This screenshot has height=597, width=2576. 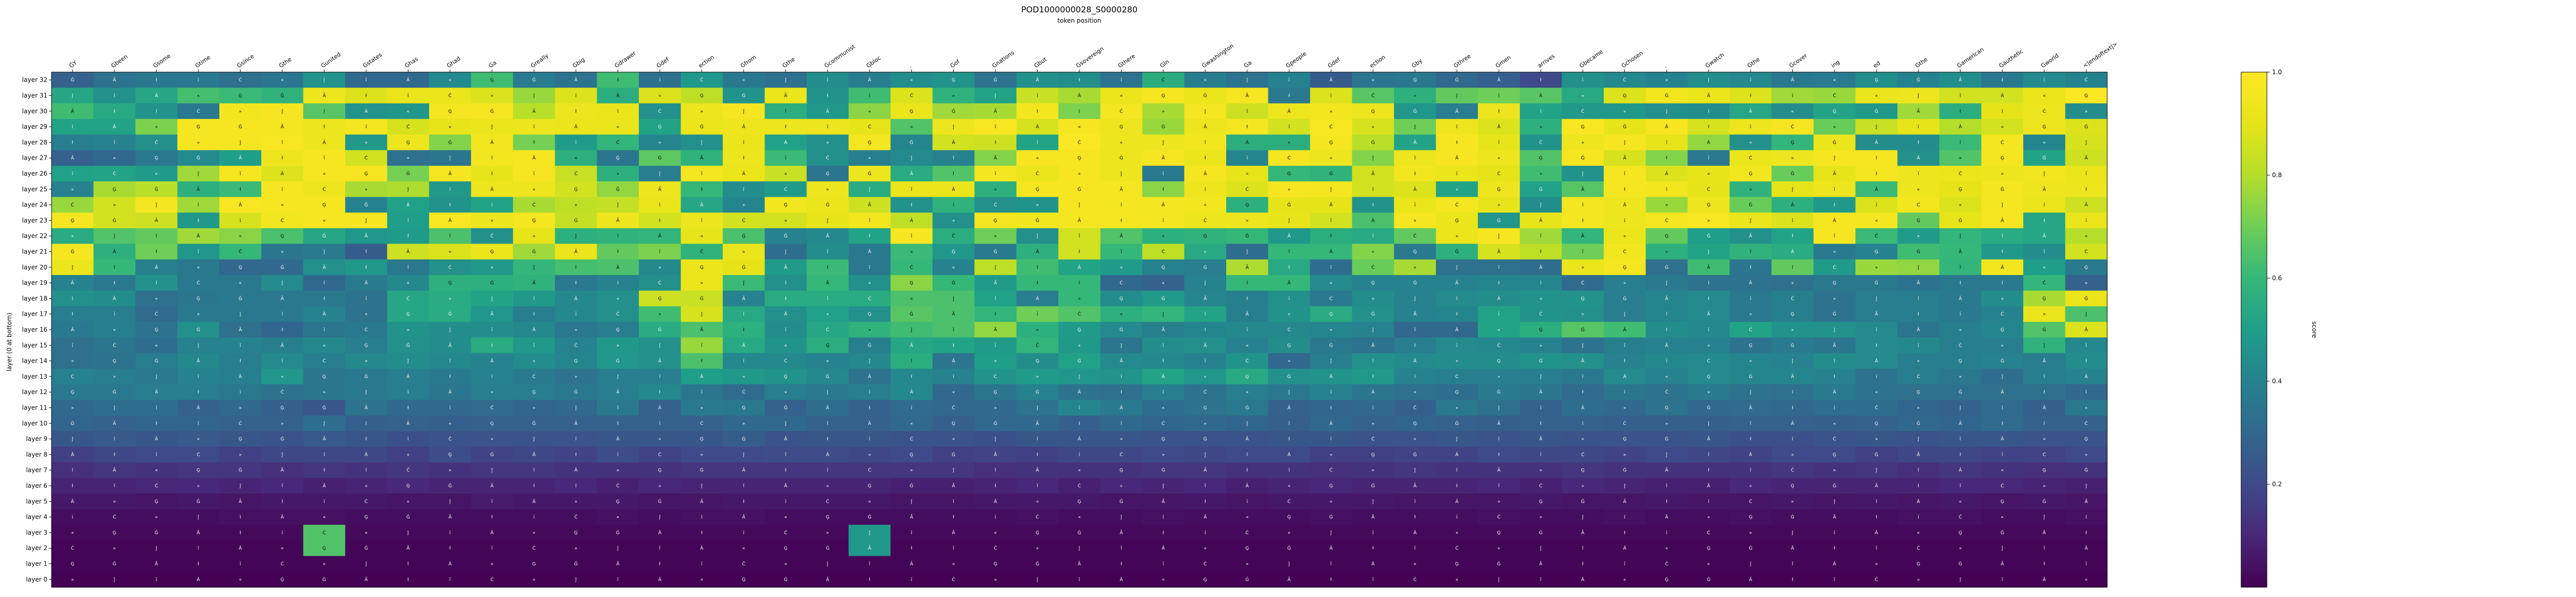 I want to click on y-tick-label: layer 25, so click(x=35, y=189).